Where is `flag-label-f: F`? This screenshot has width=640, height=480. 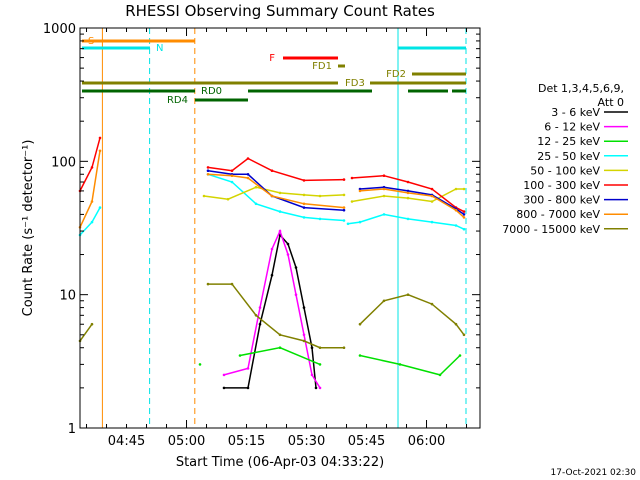 flag-label-f: F is located at coordinates (272, 58).